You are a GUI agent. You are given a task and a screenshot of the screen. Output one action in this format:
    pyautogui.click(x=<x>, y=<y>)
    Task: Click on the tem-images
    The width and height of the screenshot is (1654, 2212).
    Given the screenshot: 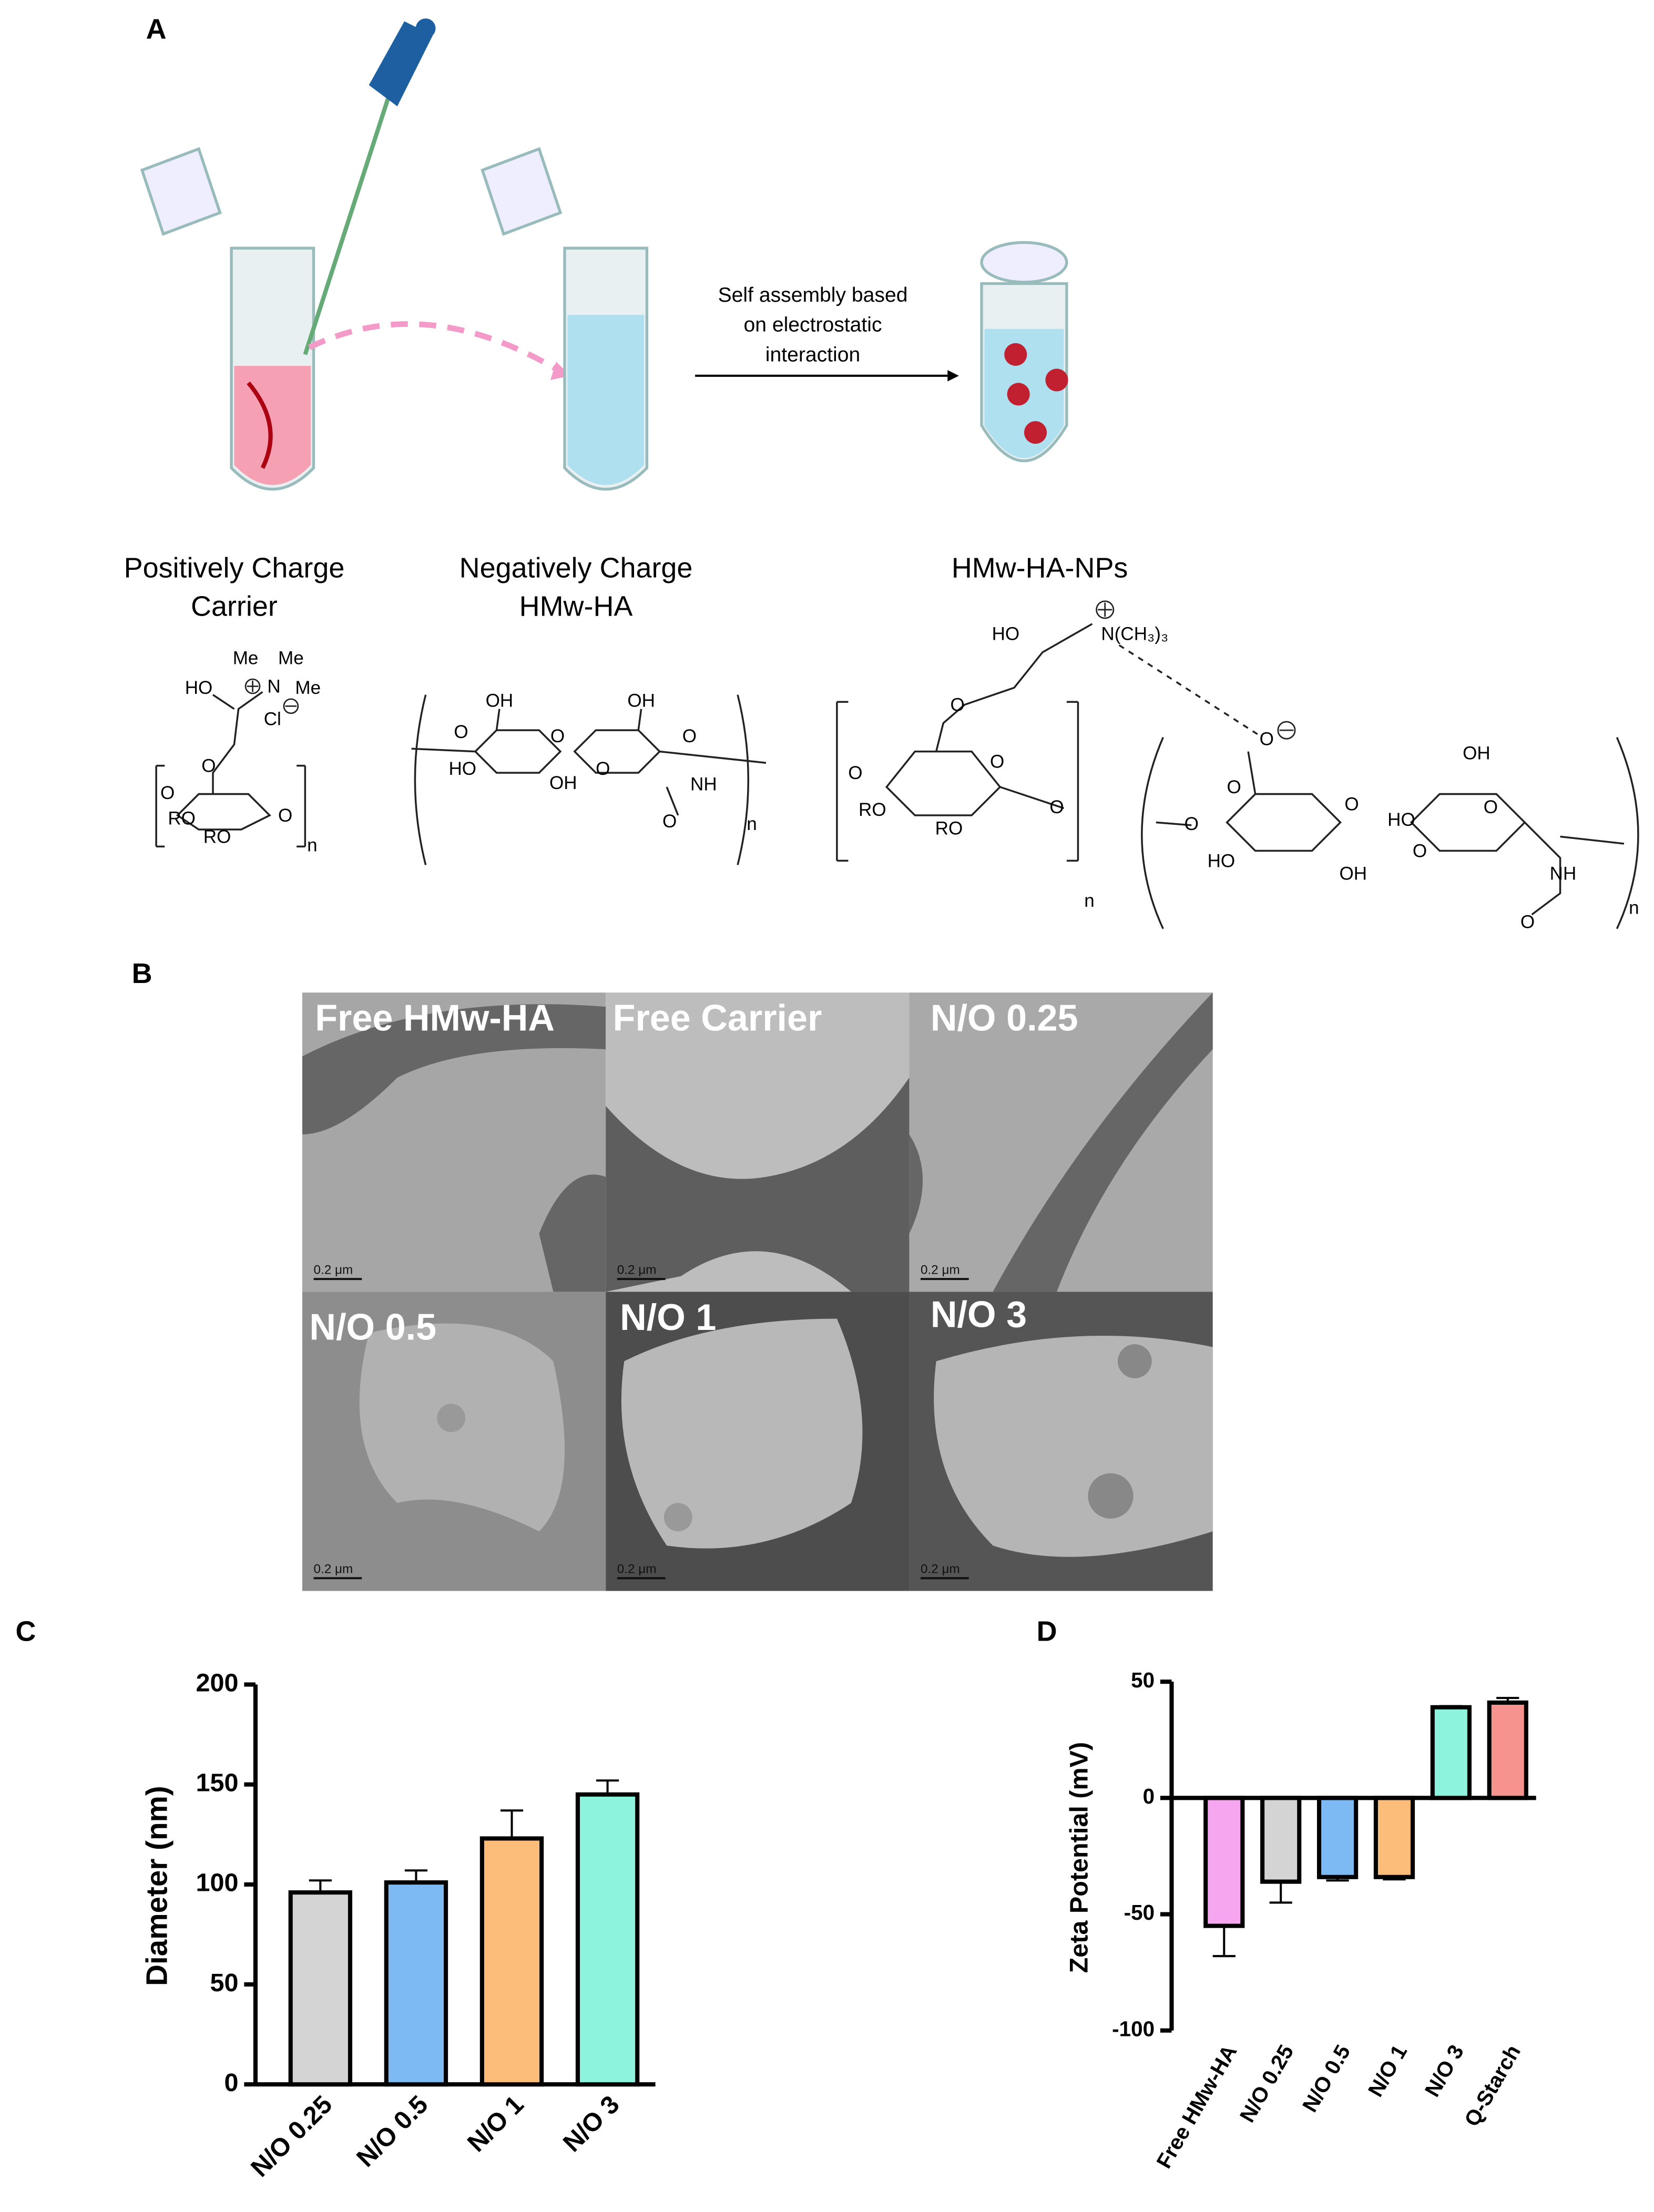 What is the action you would take?
    pyautogui.click(x=757, y=1291)
    